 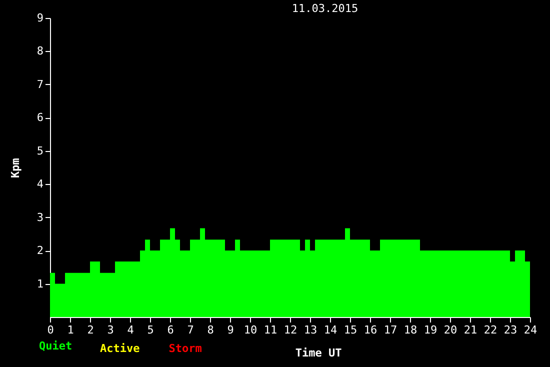 What do you see at coordinates (411, 330) in the screenshot?
I see `x-tick-label: 18` at bounding box center [411, 330].